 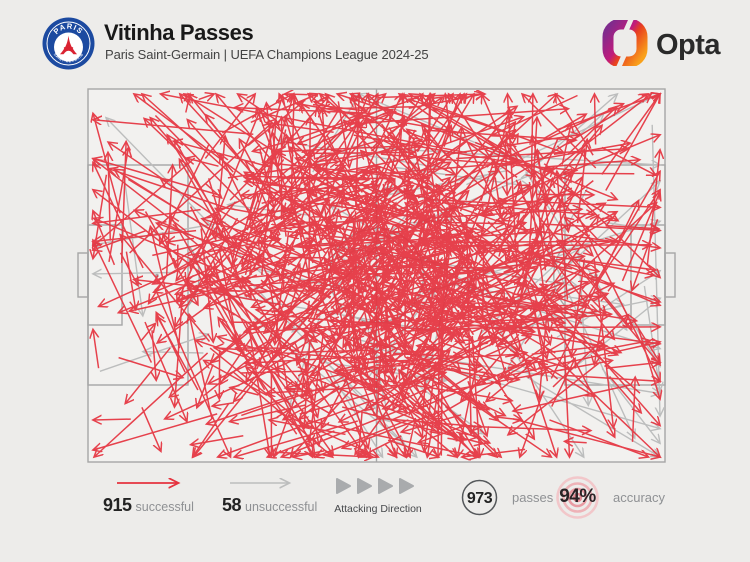 I want to click on svg-text: PARIS, so click(x=69, y=29).